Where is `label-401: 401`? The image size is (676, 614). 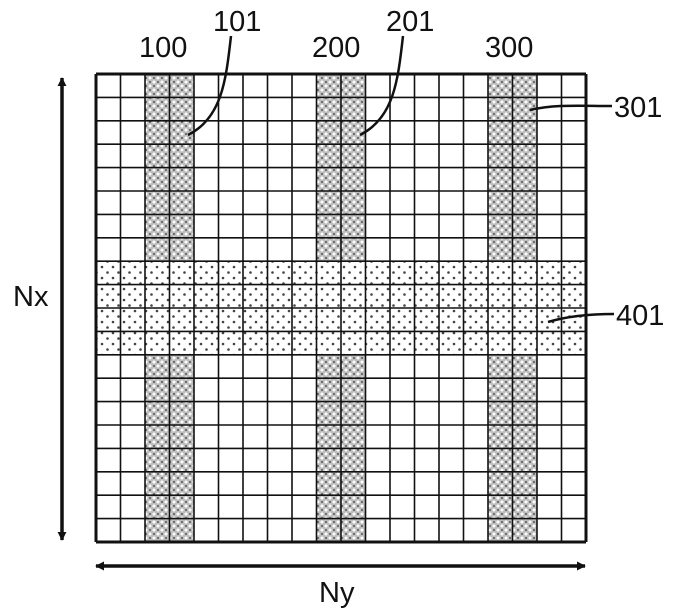
label-401: 401 is located at coordinates (640, 316).